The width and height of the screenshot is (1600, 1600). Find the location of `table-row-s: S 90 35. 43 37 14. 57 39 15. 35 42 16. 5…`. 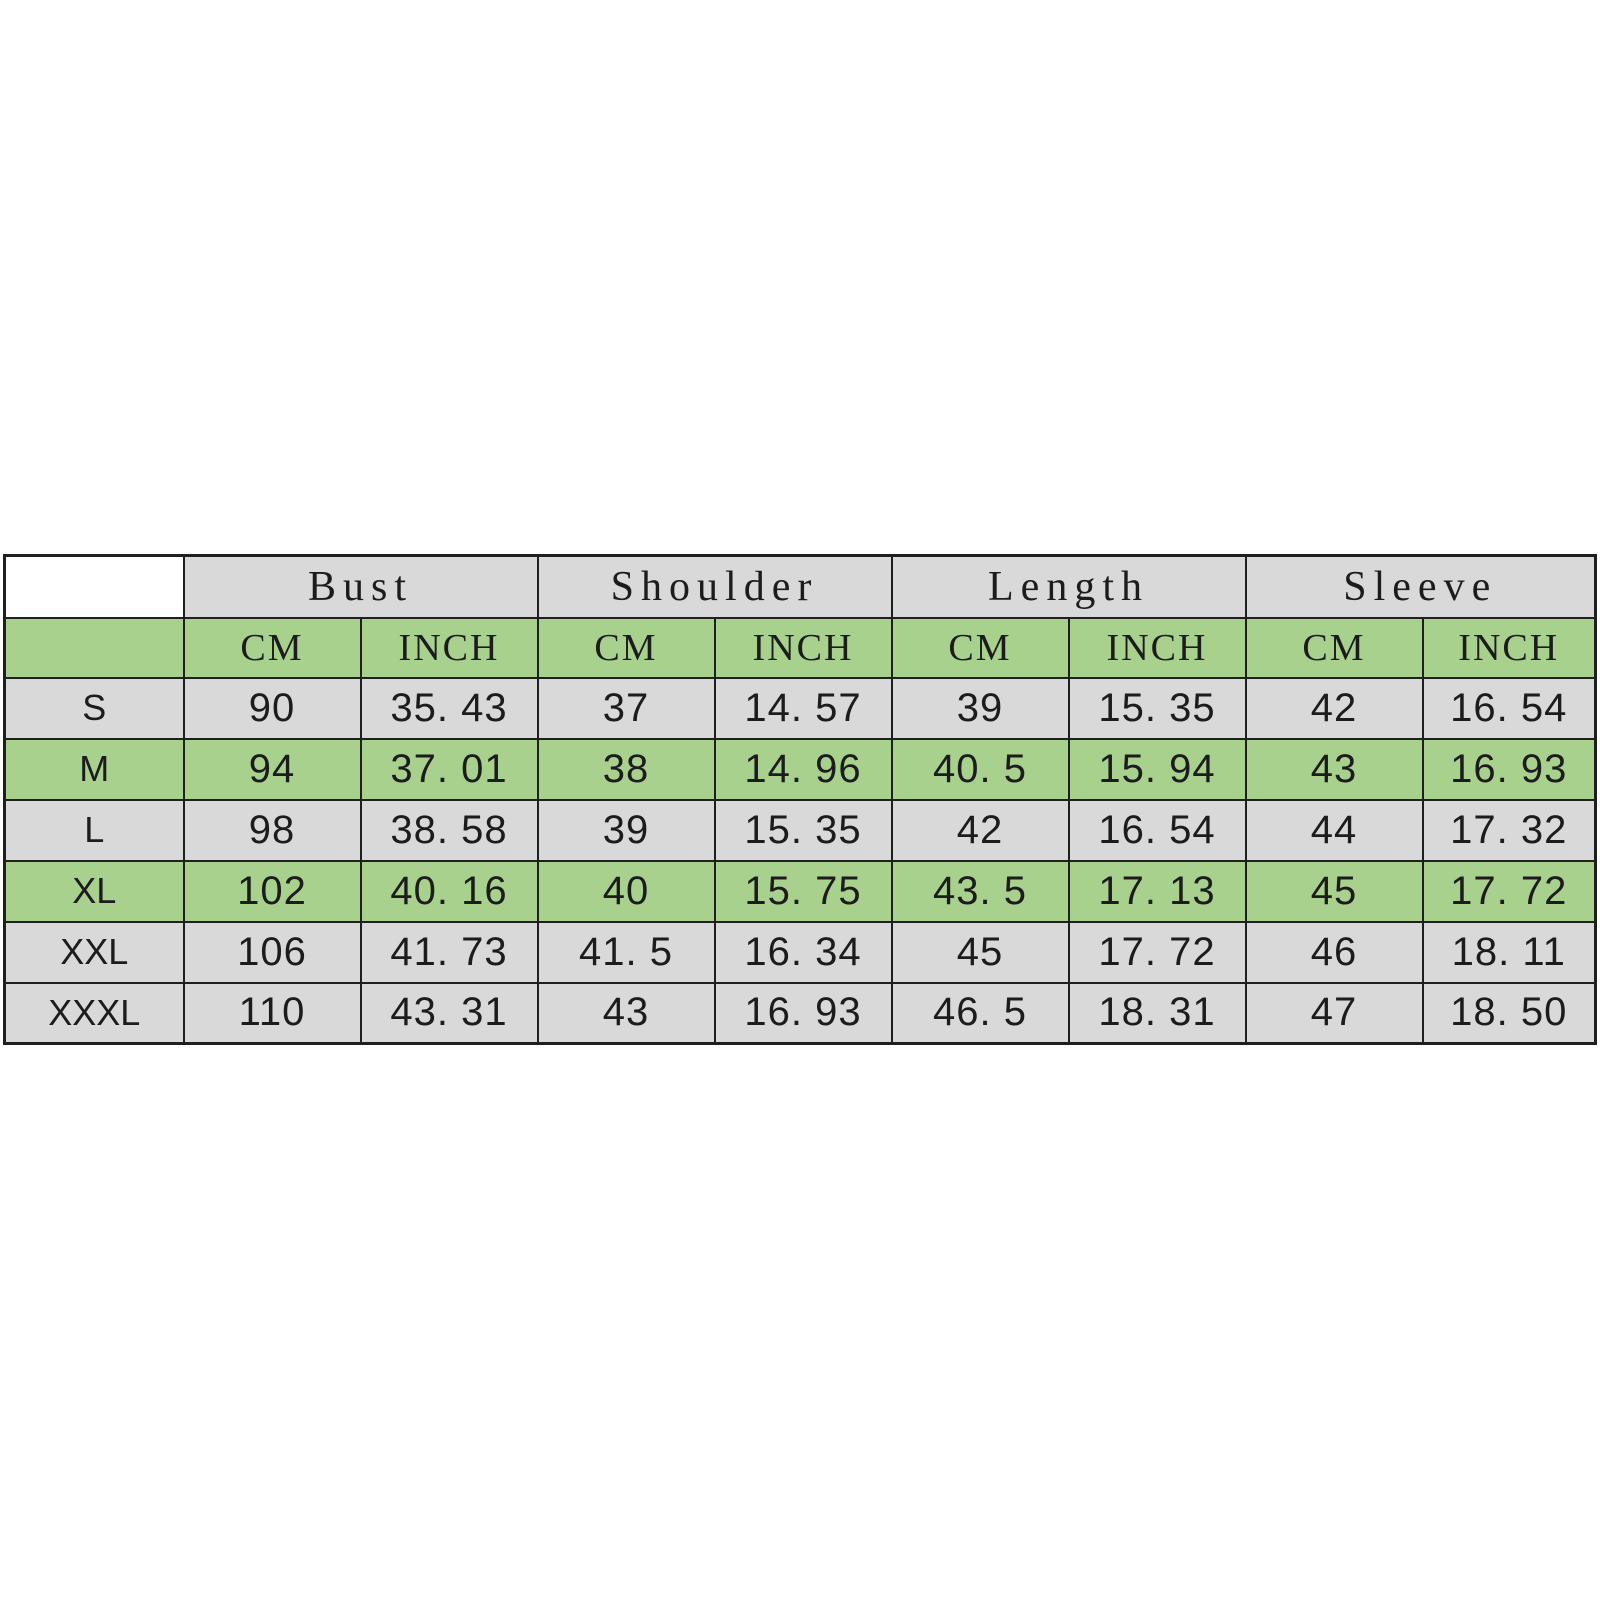

table-row-s: S 90 35. 43 37 14. 57 39 15. 35 42 16. 5… is located at coordinates (800, 708).